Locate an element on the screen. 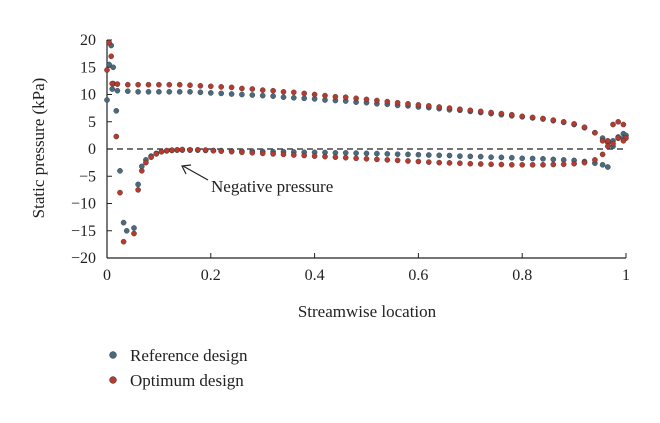  x-tick-label: 1 is located at coordinates (626, 275).